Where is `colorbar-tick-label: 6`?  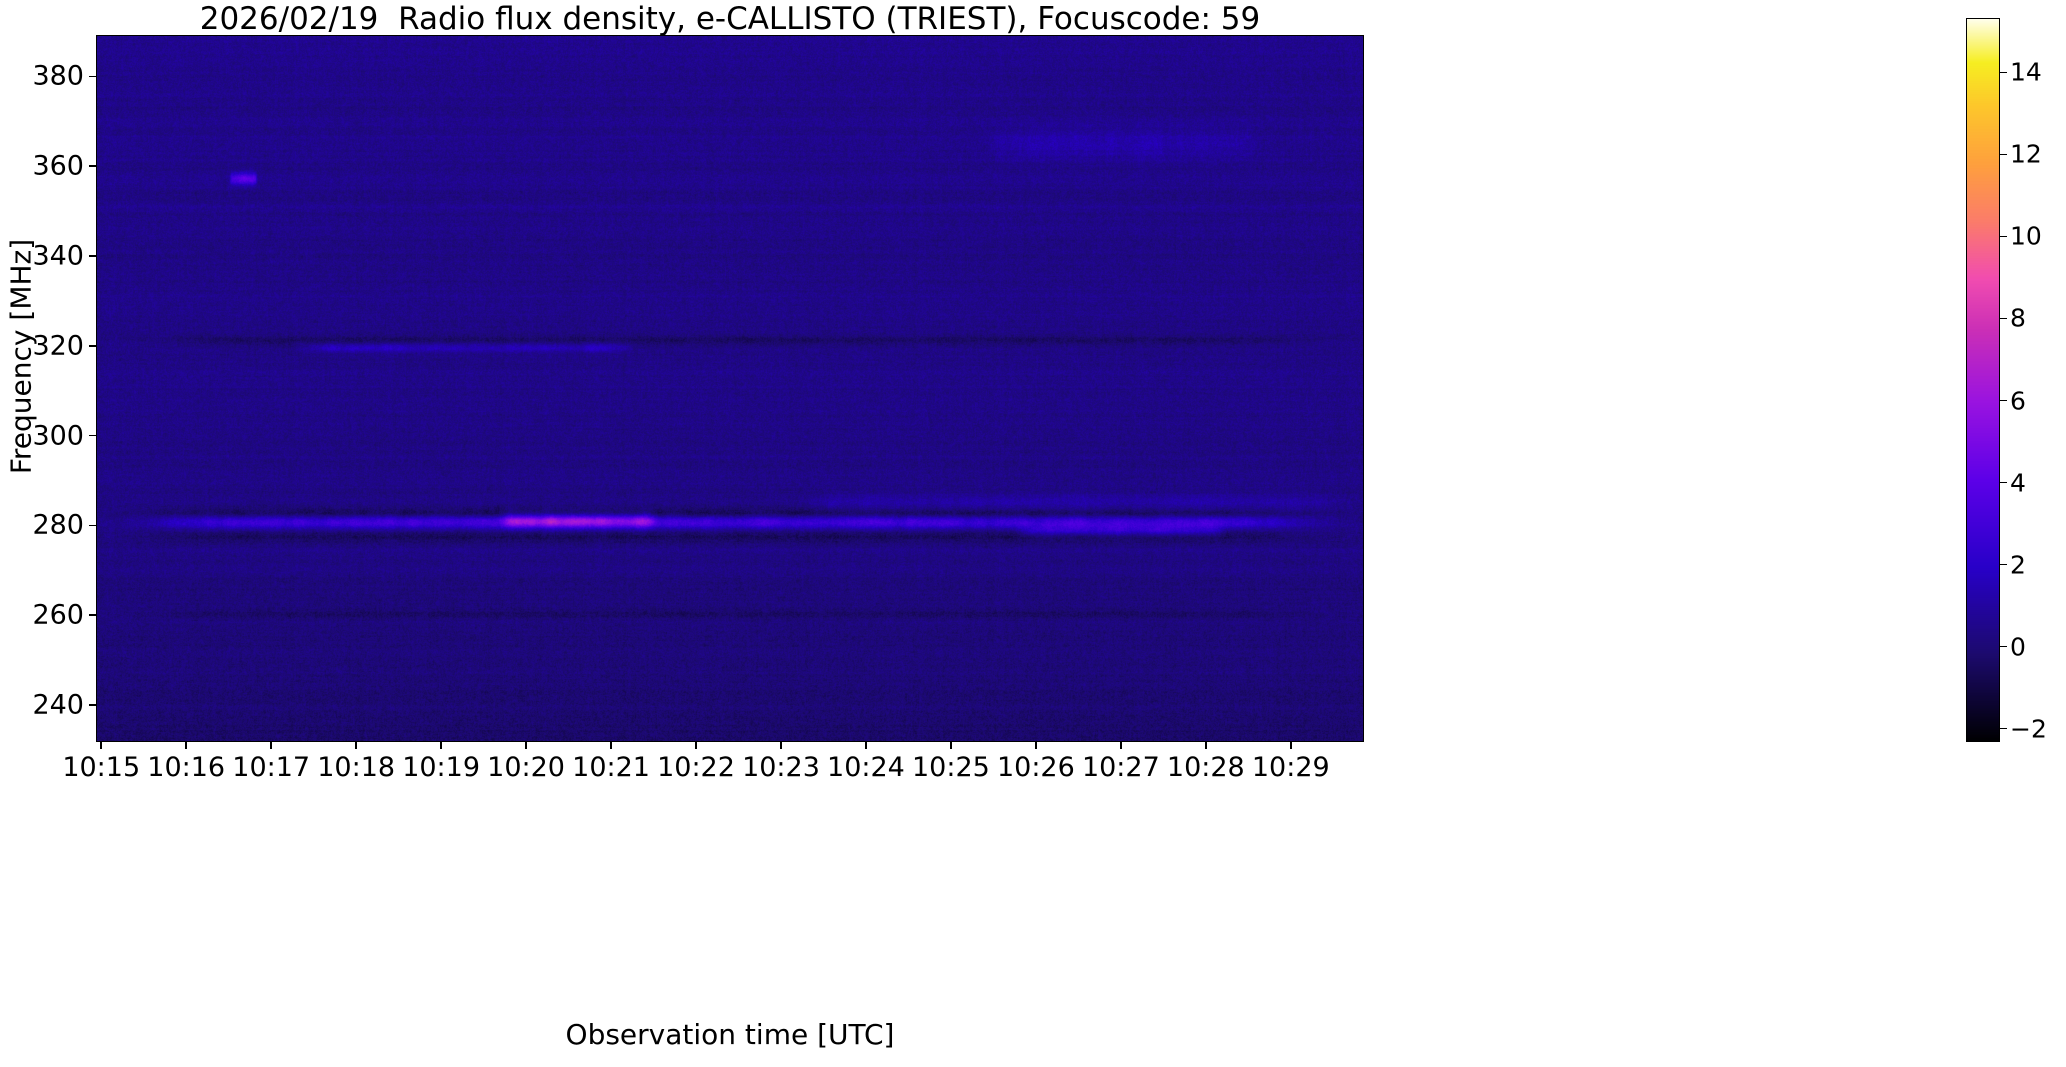 colorbar-tick-label: 6 is located at coordinates (2018, 400).